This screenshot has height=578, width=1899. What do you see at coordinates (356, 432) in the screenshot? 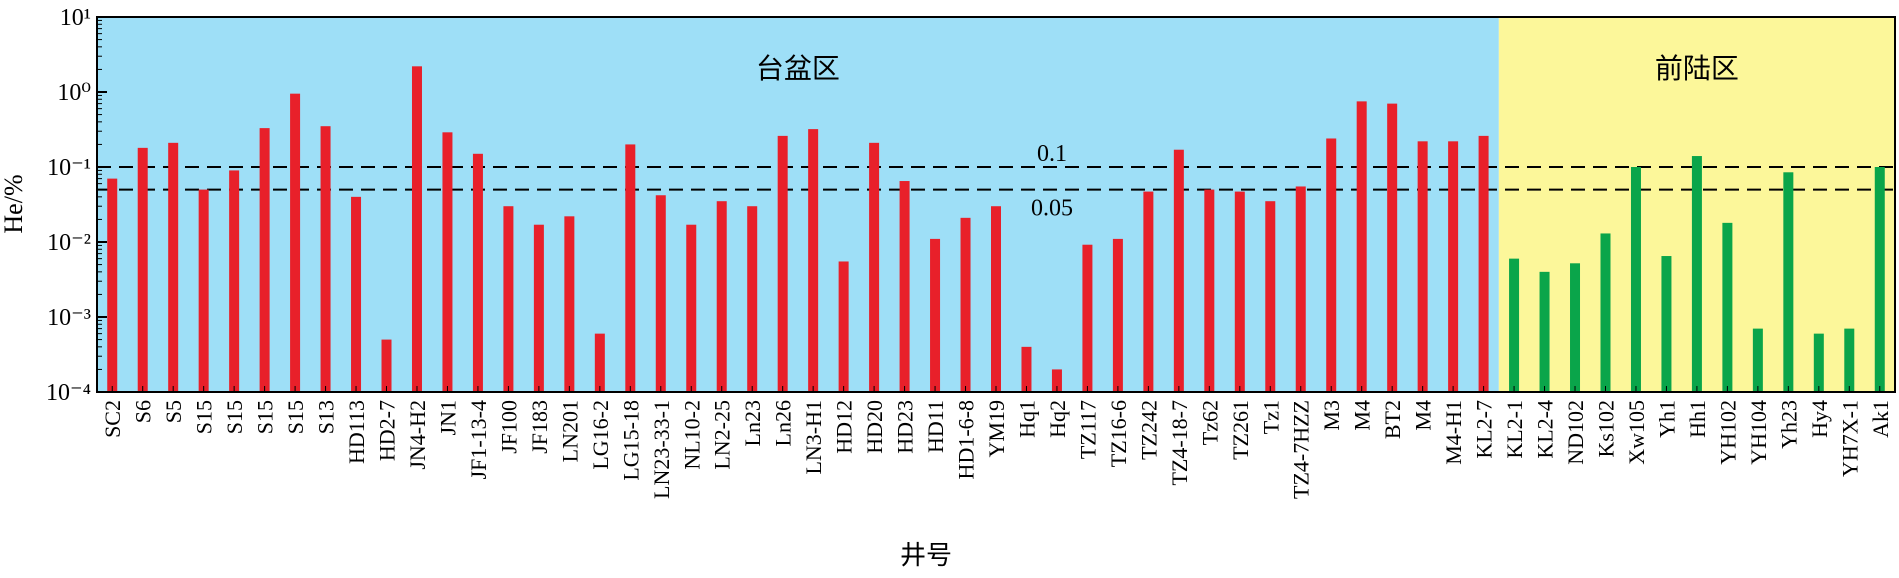
I see `x-tick-label: HD113` at bounding box center [356, 432].